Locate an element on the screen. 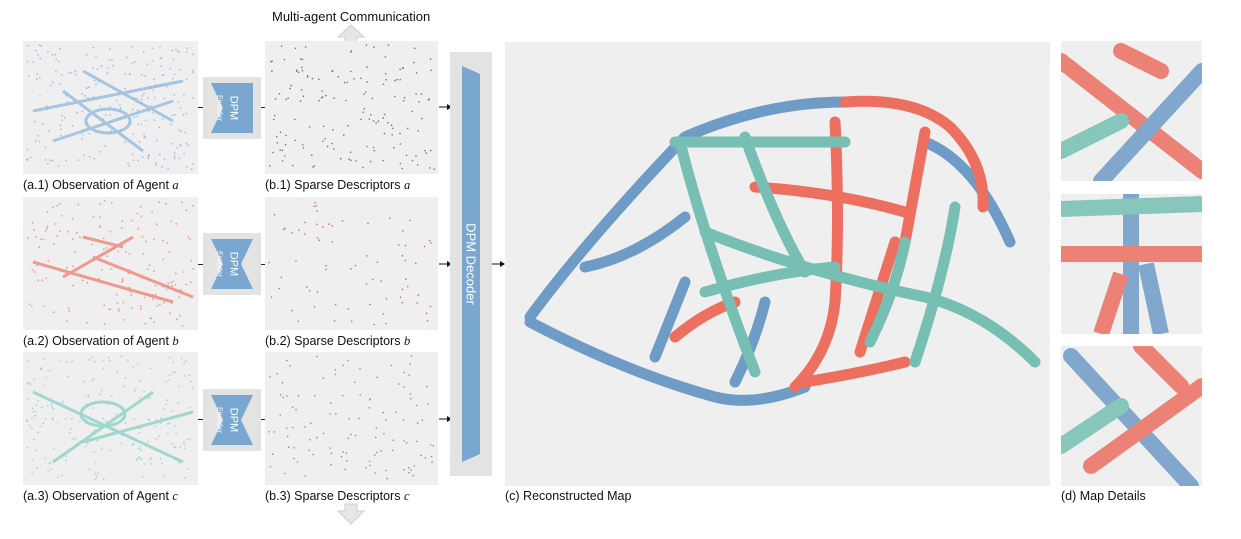 This screenshot has height=539, width=1241. encoder-shape-c is located at coordinates (232, 420).